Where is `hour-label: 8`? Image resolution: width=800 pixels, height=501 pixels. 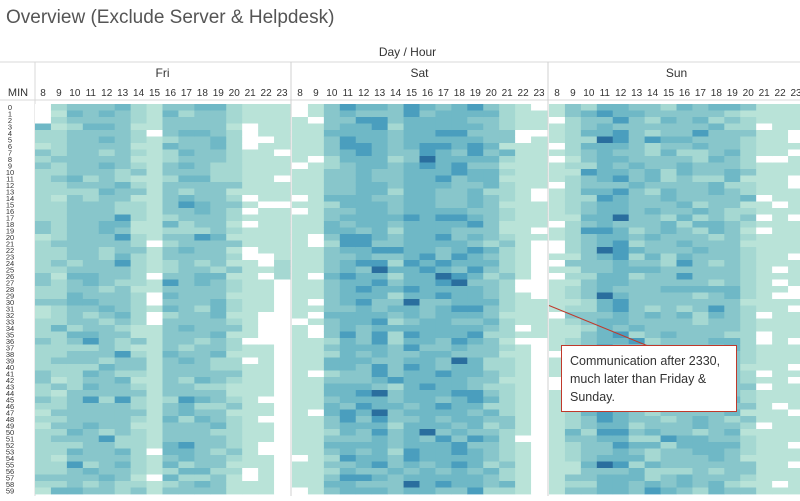 hour-label: 8 is located at coordinates (43, 93).